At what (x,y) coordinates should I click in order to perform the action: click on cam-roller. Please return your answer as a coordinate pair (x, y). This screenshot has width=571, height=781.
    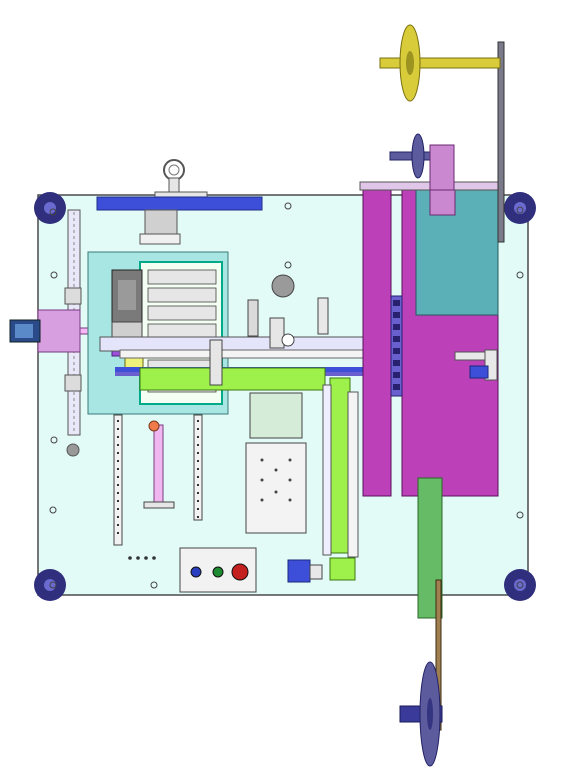
    Looking at the image, I should click on (288, 340).